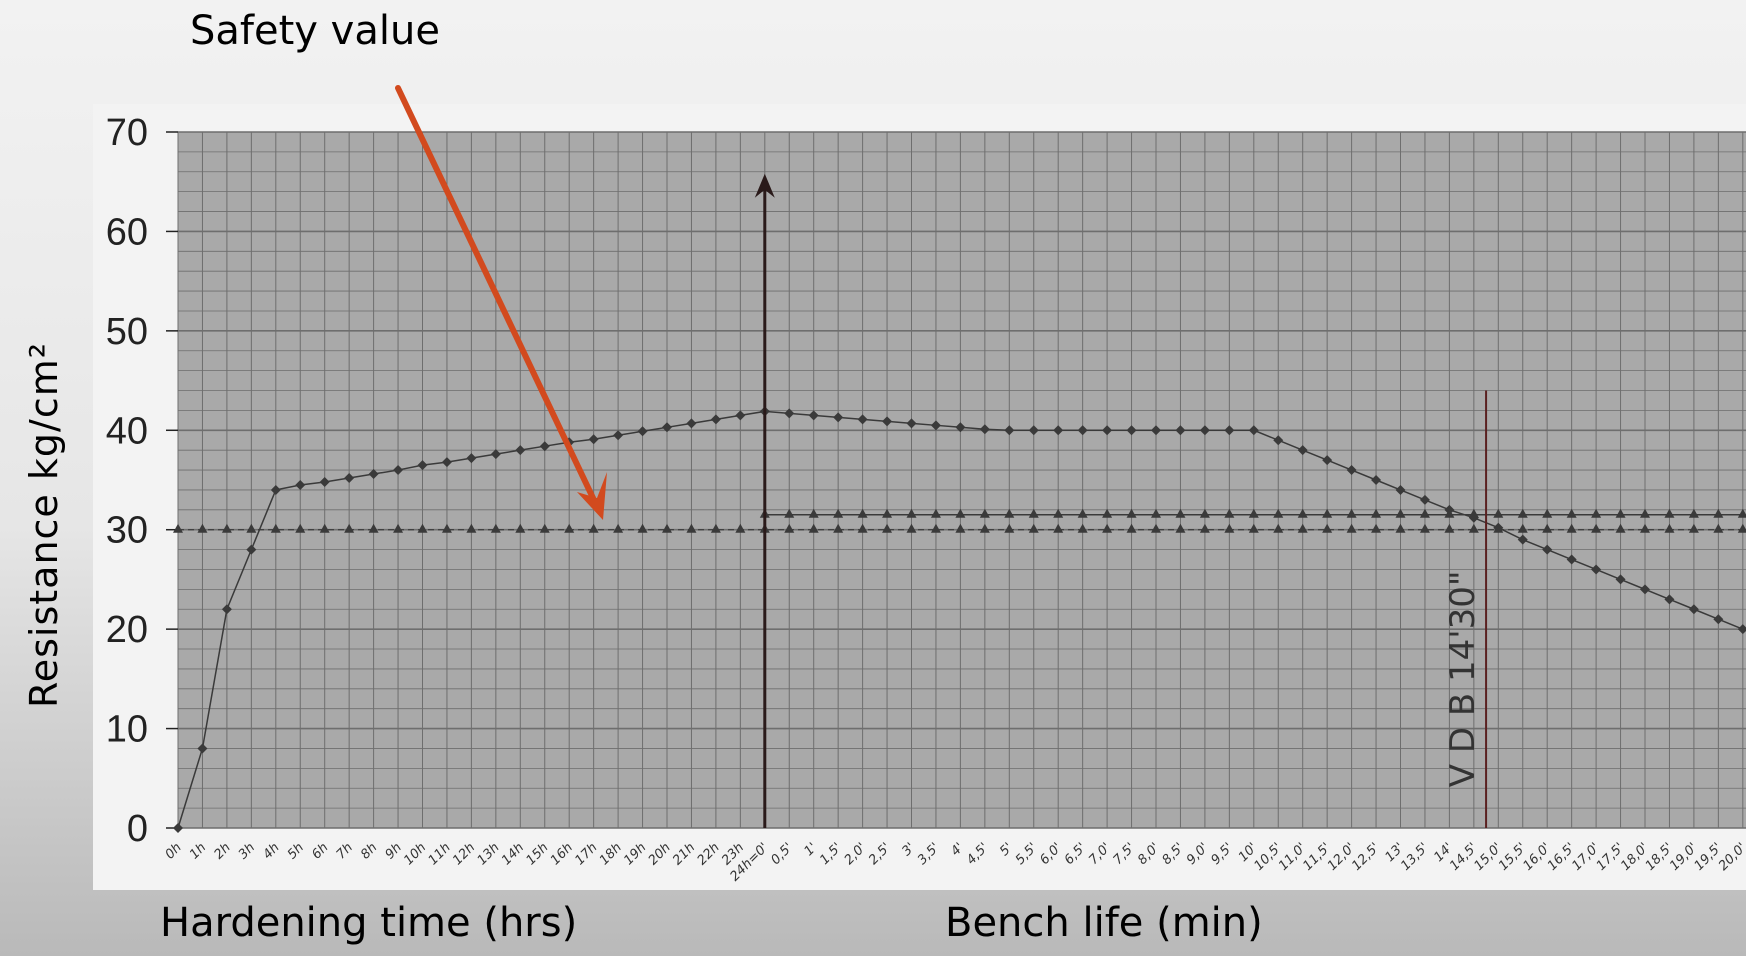 This screenshot has height=956, width=1746. I want to click on y-tick-label: 20, so click(127, 630).